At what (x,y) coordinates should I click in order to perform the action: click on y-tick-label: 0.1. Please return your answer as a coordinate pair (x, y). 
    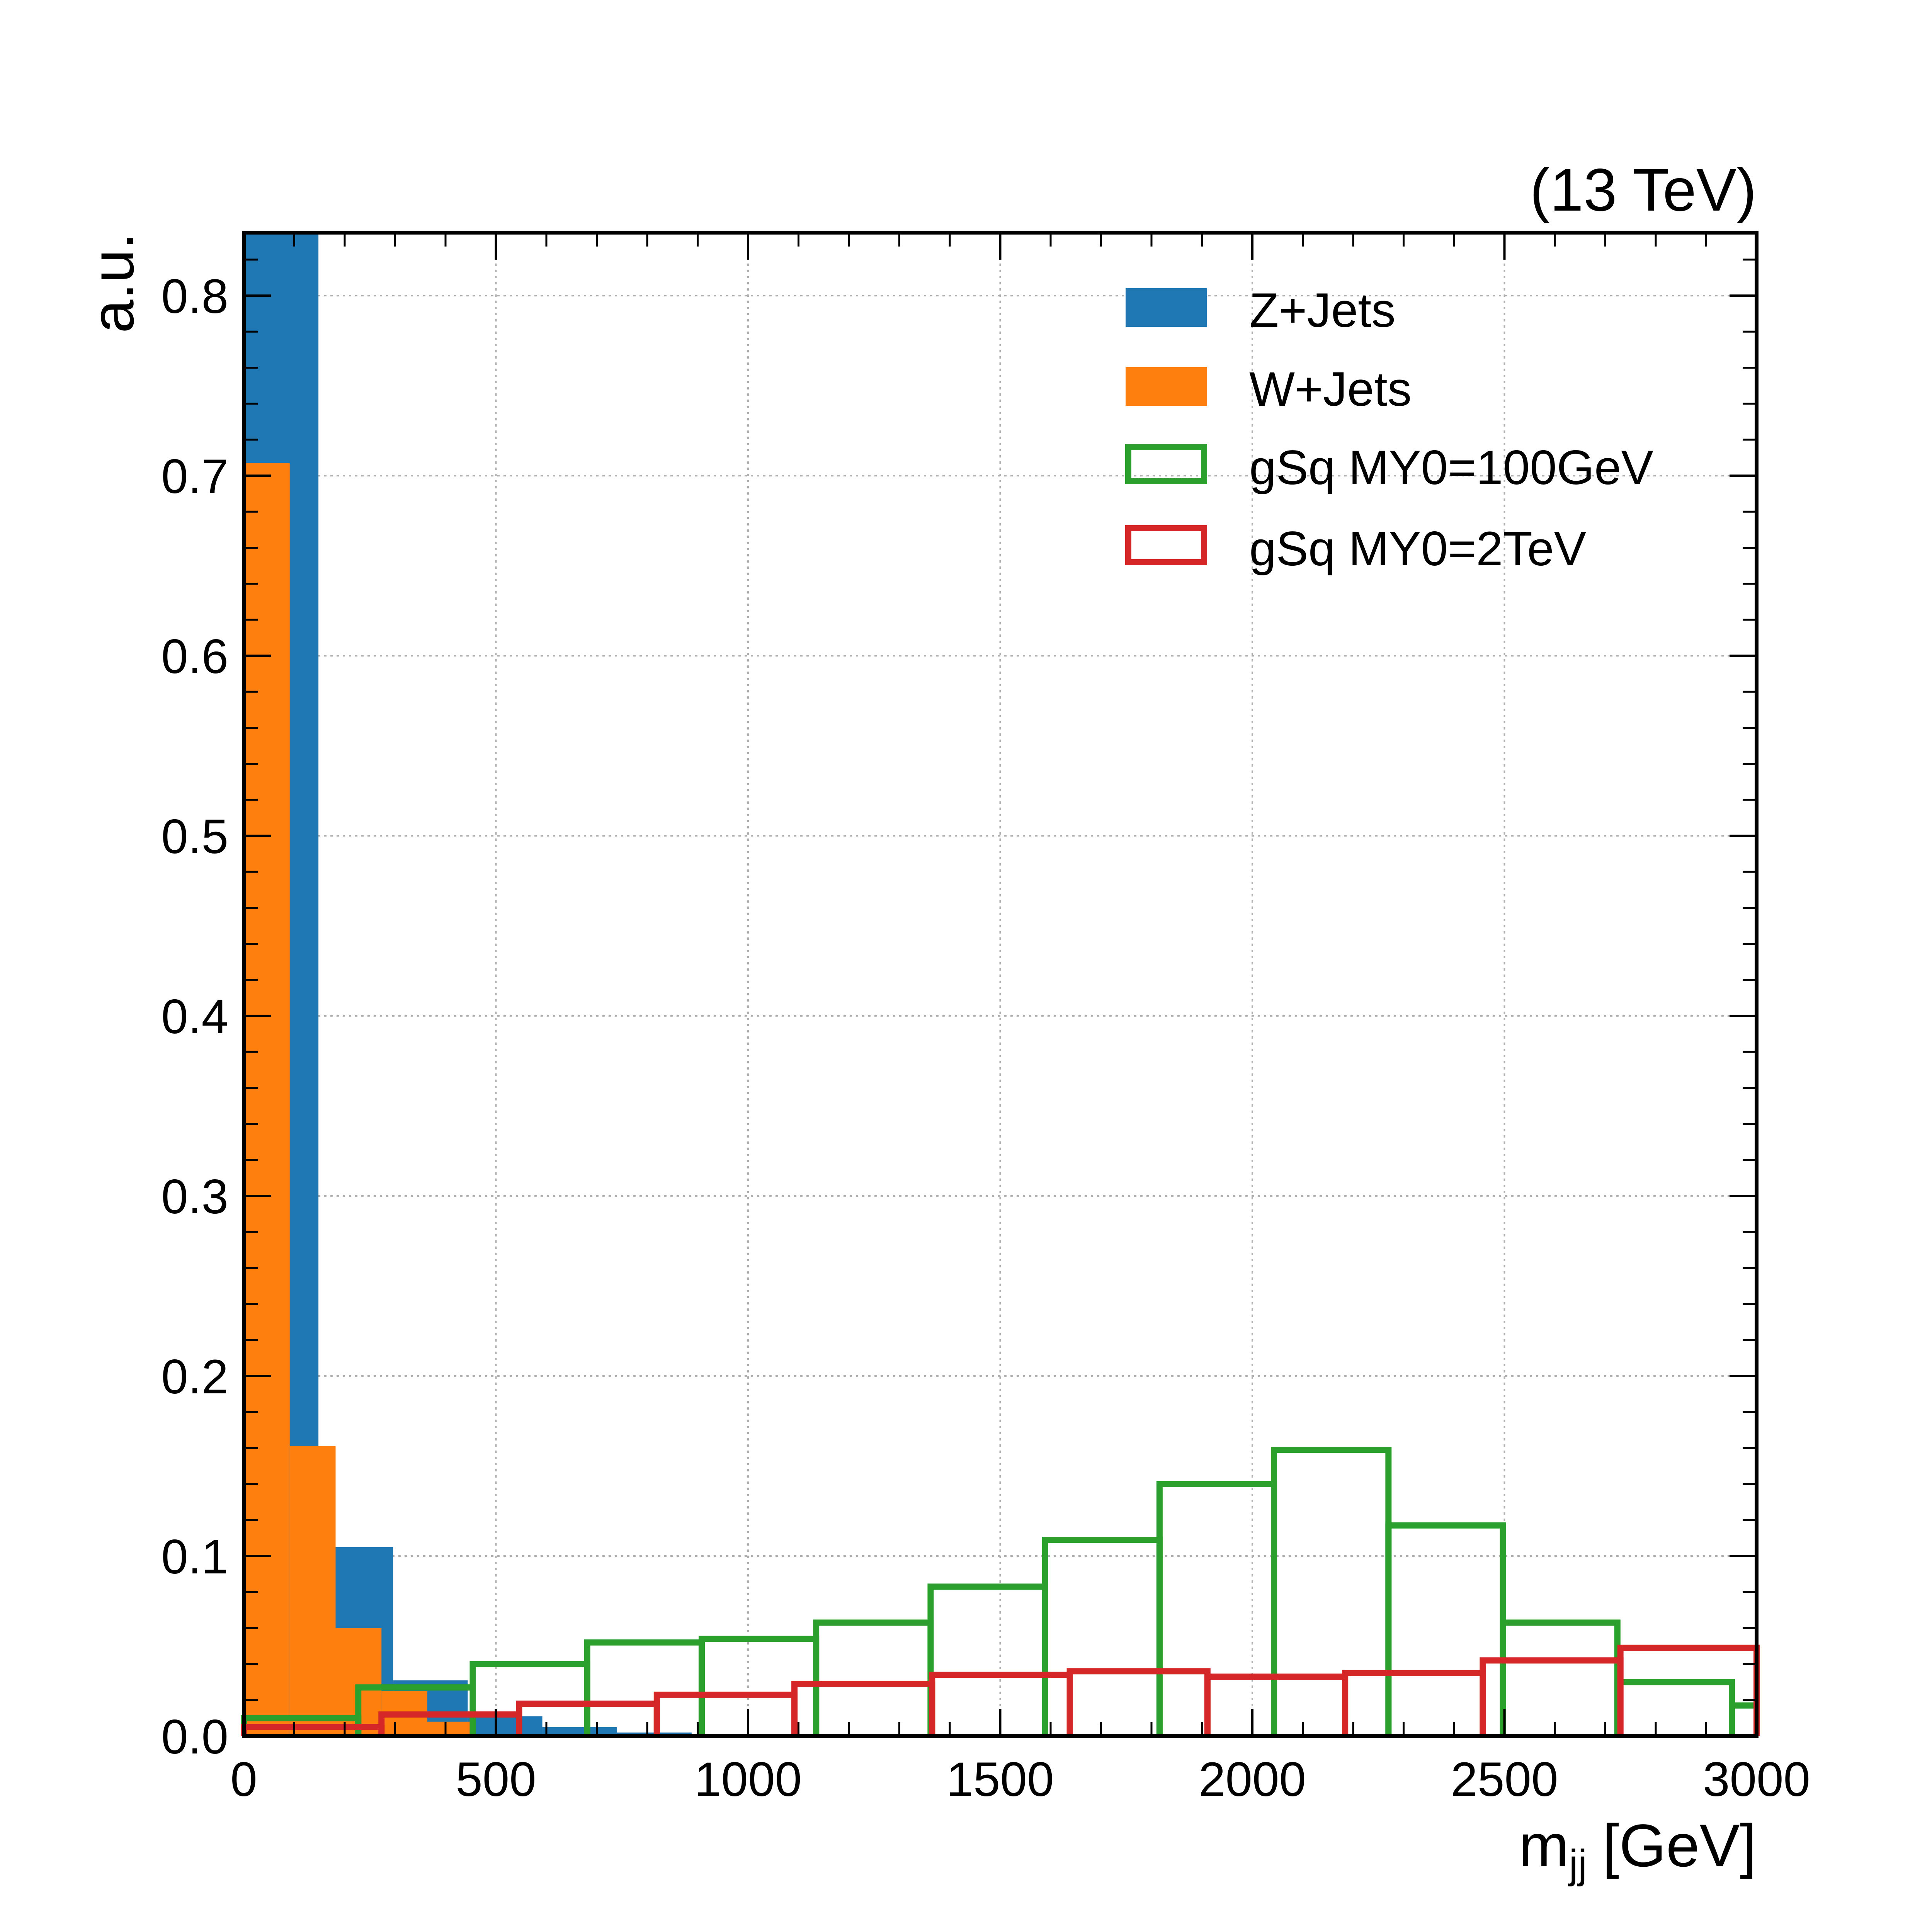
    Looking at the image, I should click on (194, 1557).